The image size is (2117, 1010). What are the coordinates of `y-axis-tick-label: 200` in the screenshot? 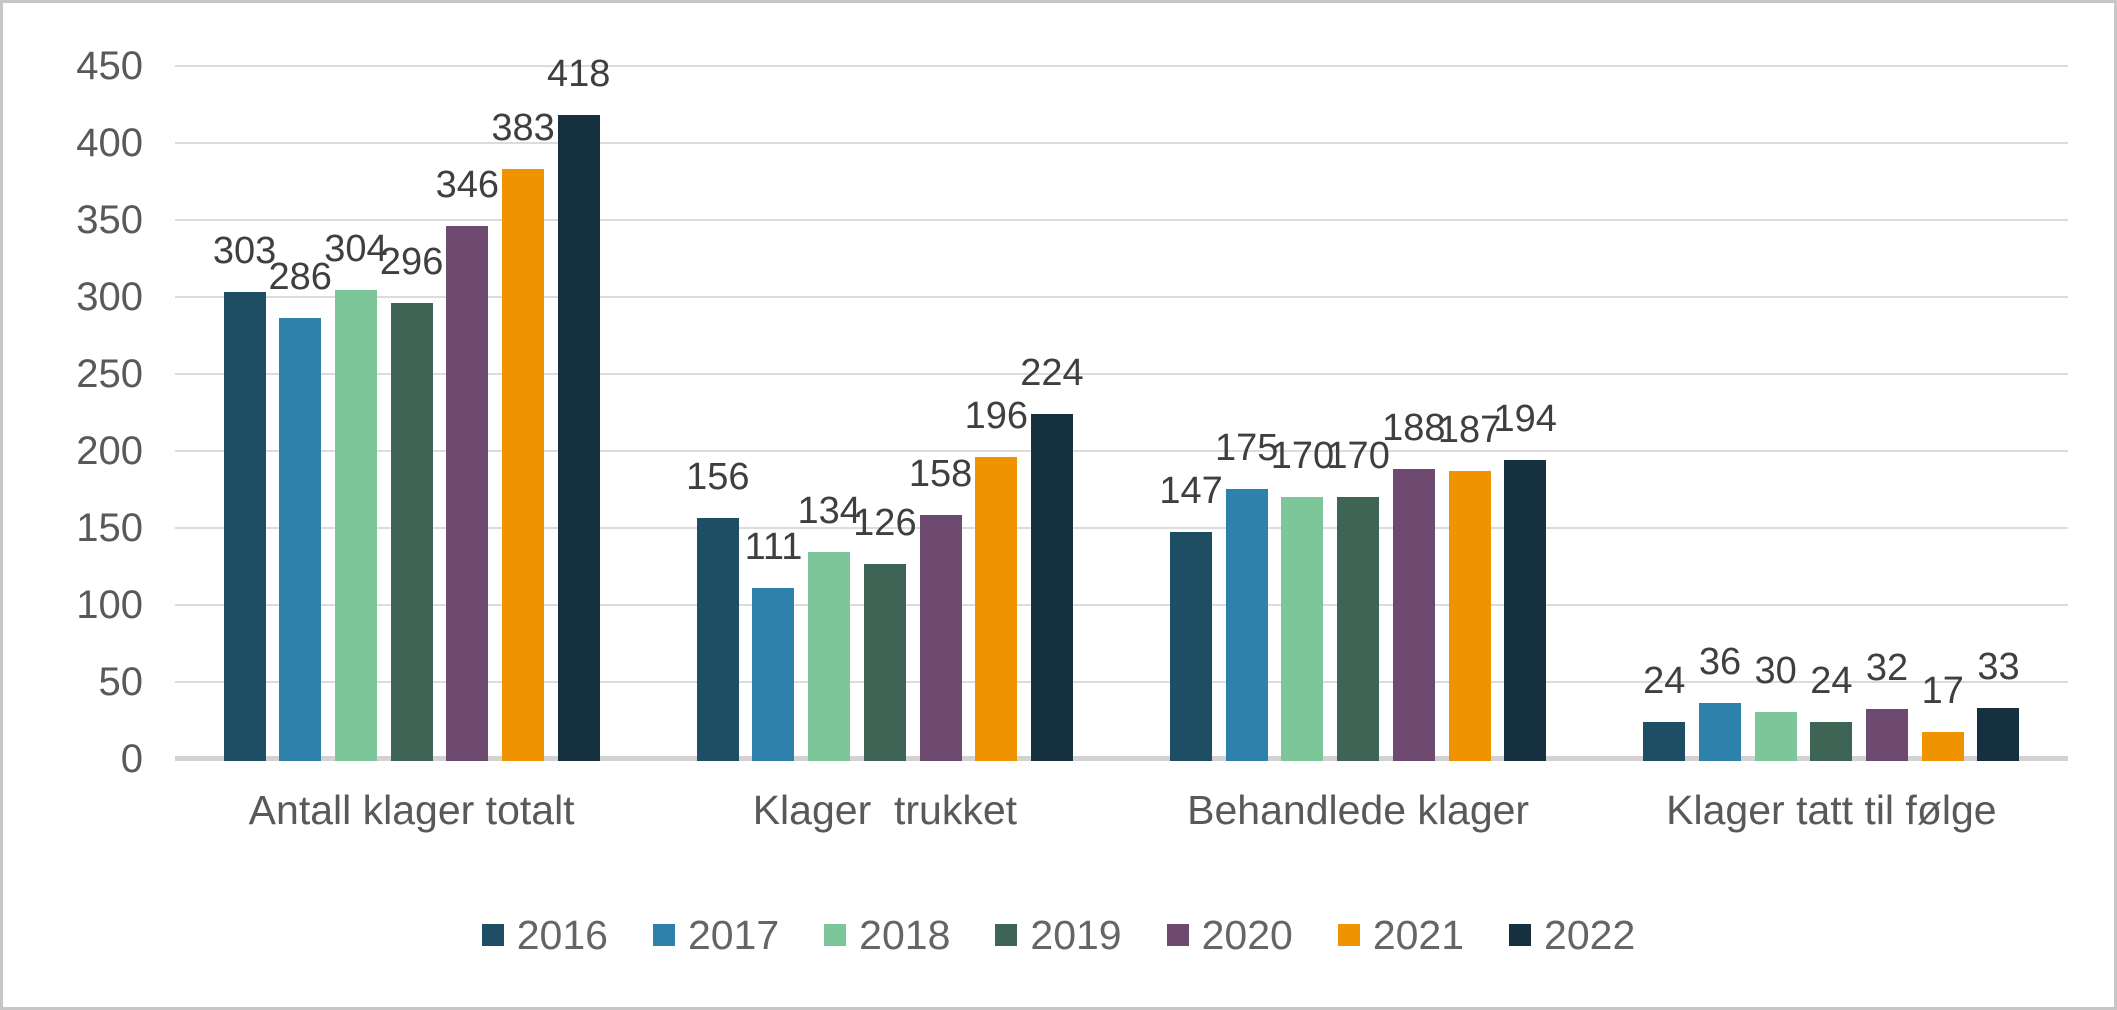 It's located at (109, 450).